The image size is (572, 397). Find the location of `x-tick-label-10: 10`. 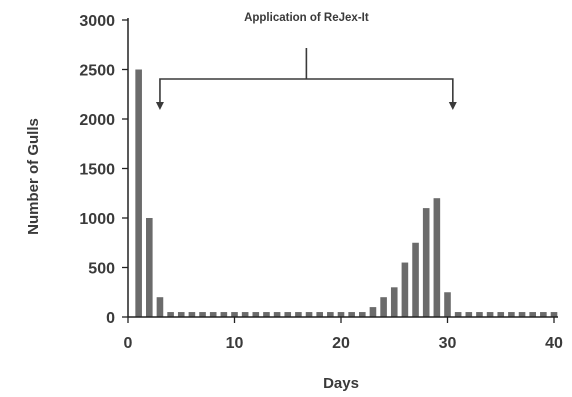

x-tick-label-10: 10 is located at coordinates (235, 343).